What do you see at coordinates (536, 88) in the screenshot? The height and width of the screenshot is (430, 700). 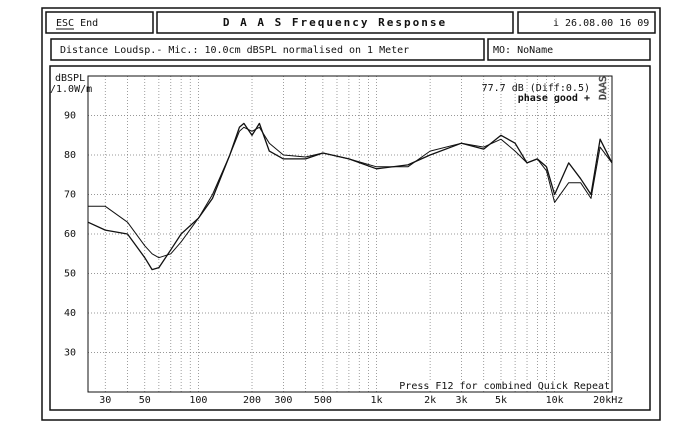 I see `annotation: 77.7 dB (Diff:0.5)` at bounding box center [536, 88].